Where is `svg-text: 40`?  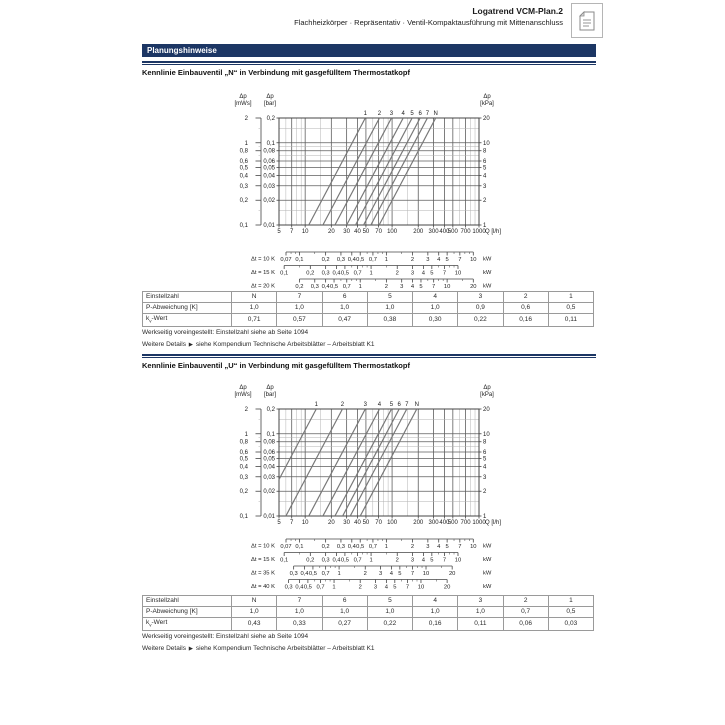 svg-text: 40 is located at coordinates (357, 523).